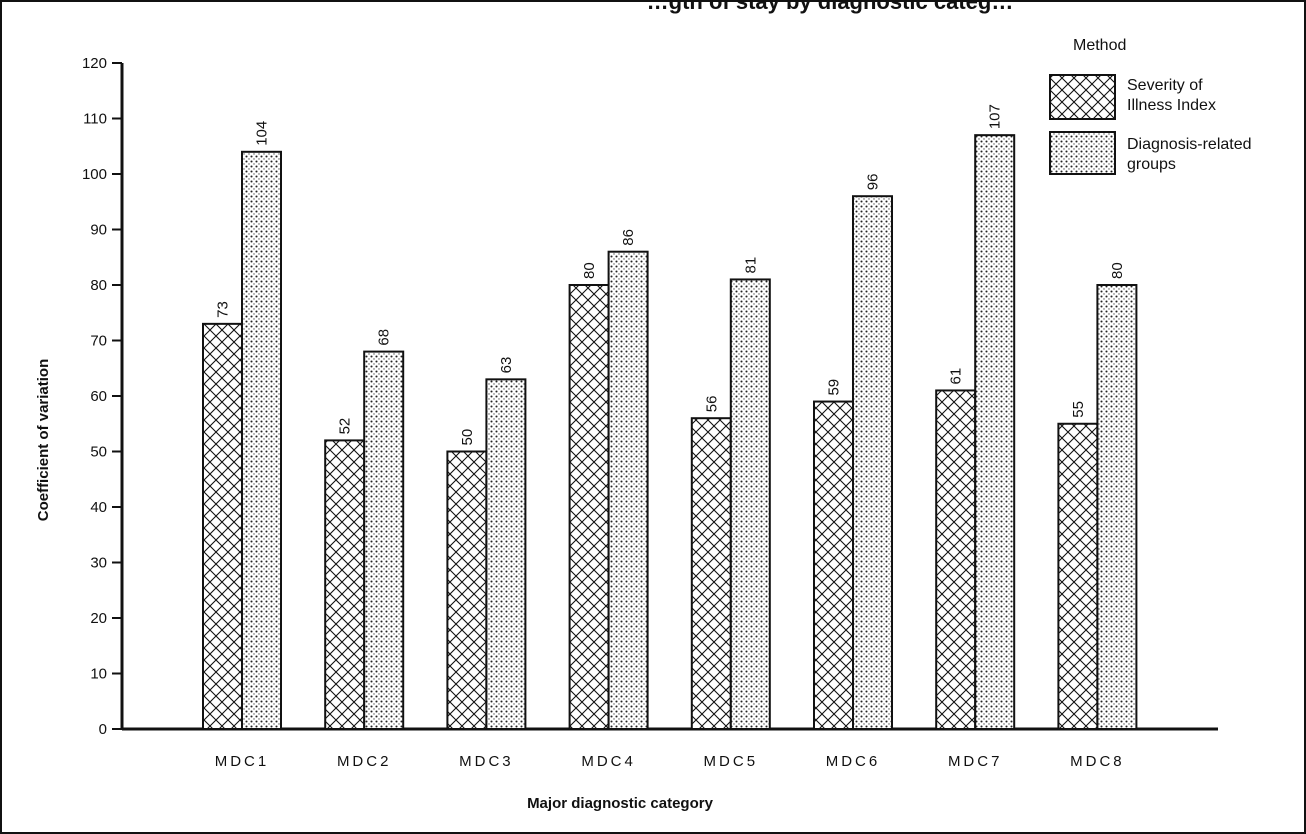 This screenshot has height=834, width=1306. What do you see at coordinates (711, 404) in the screenshot?
I see `data-label-severity-mdc5: 56` at bounding box center [711, 404].